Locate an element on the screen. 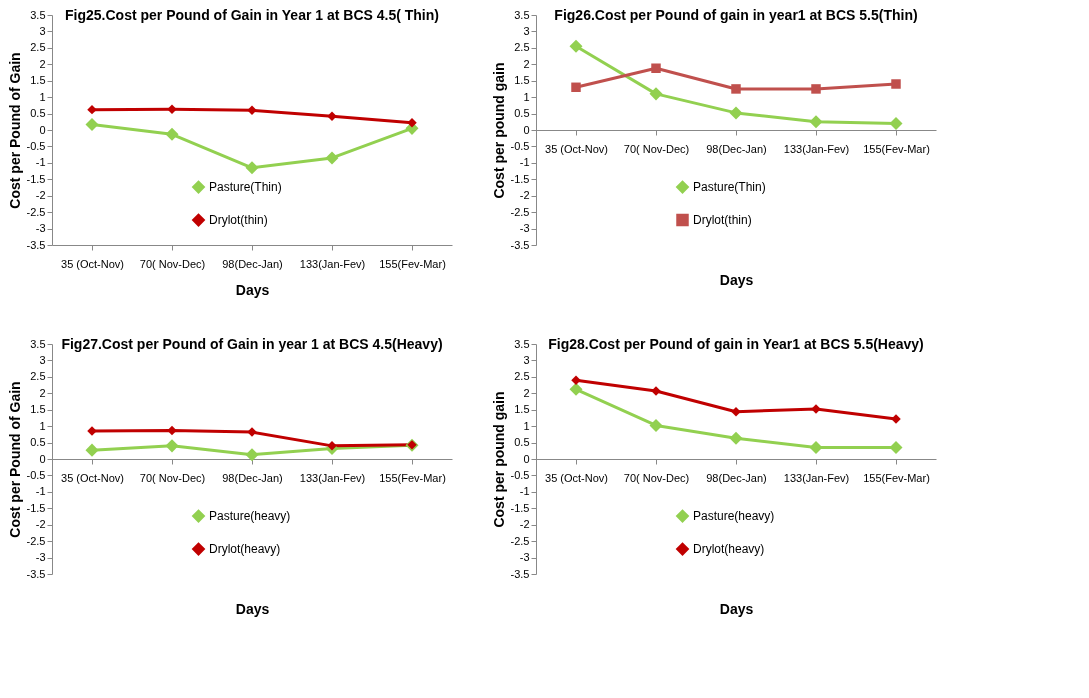 The width and height of the screenshot is (1089, 698). chart-title: Fig25.Cost per Pound of Gain in Year 1 at BCS 4.5( Thin) is located at coordinates (252, 14).